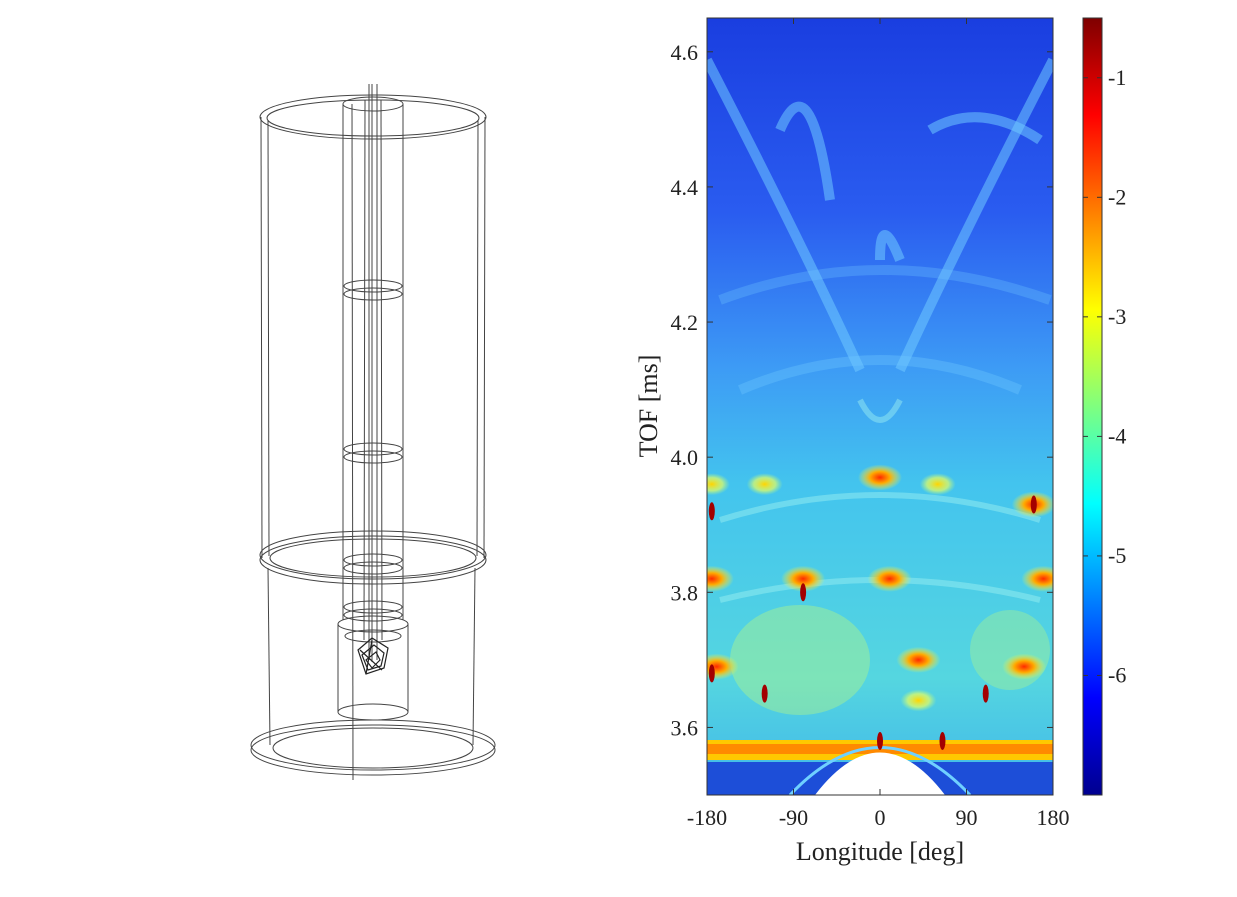 The image size is (1237, 897). What do you see at coordinates (1117, 196) in the screenshot?
I see `colorbar-tick-label: -2` at bounding box center [1117, 196].